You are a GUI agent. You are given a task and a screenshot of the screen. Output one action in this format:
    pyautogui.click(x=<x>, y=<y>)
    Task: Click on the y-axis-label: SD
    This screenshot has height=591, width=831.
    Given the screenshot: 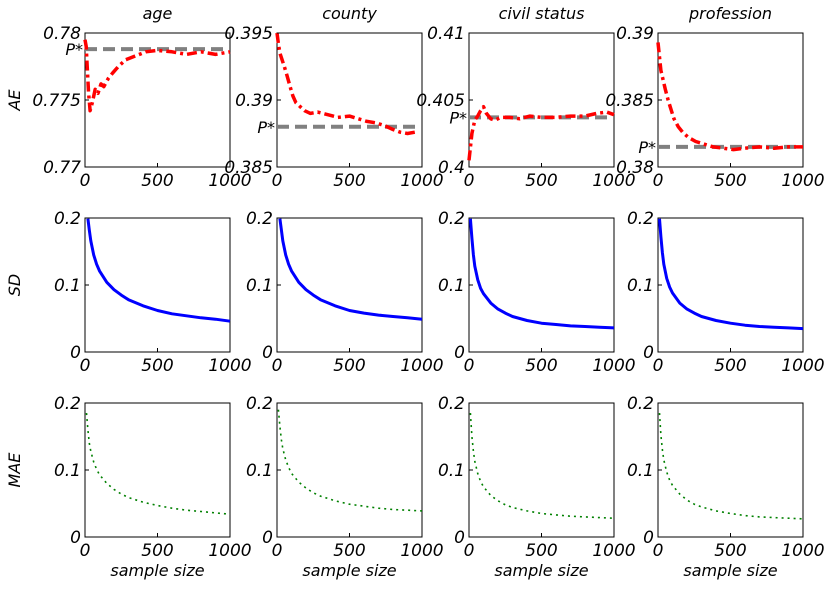 What is the action you would take?
    pyautogui.click(x=14, y=285)
    